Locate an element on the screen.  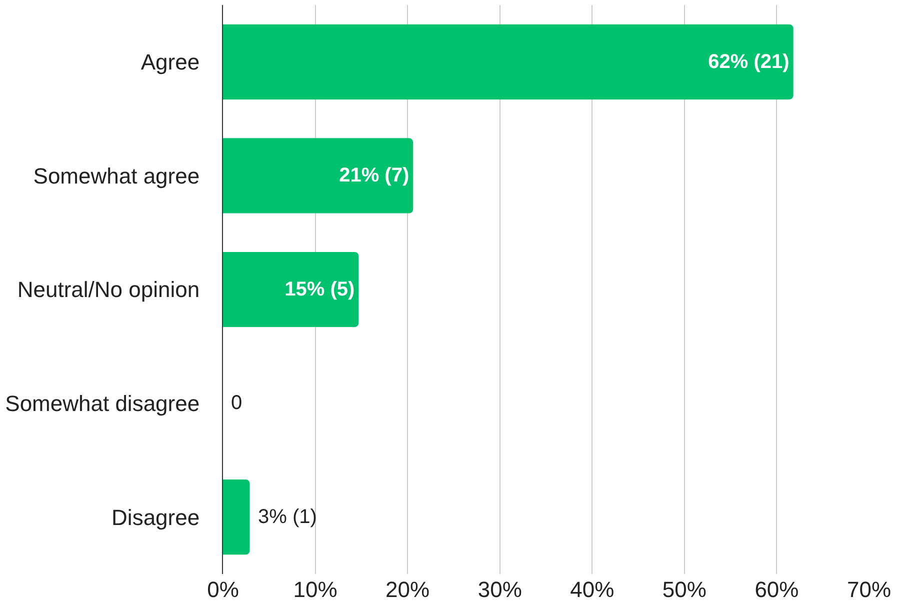
y-tick-label: Neutral/No opinion is located at coordinates (108, 289).